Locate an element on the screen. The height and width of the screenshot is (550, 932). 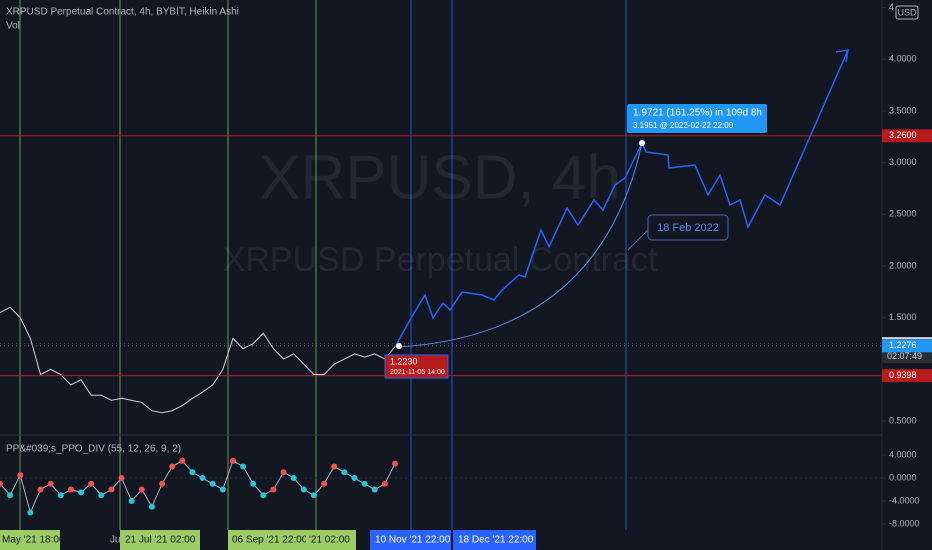
y-tick-label: 3.0000 is located at coordinates (903, 162).